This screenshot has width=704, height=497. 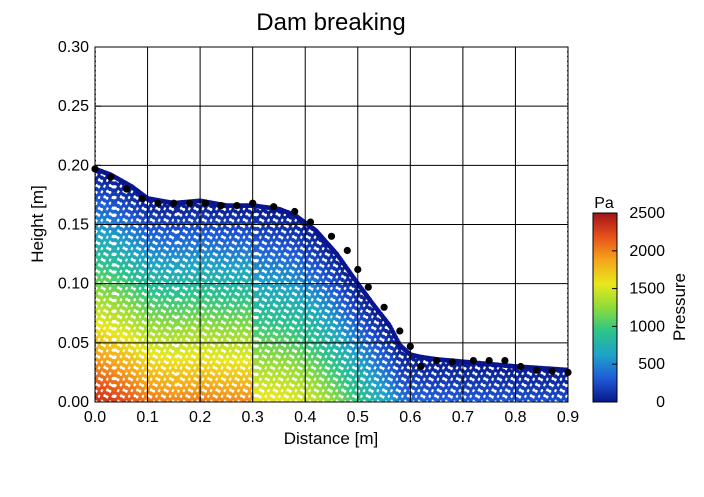 What do you see at coordinates (647, 289) in the screenshot?
I see `colorbar-tick-label: 1500` at bounding box center [647, 289].